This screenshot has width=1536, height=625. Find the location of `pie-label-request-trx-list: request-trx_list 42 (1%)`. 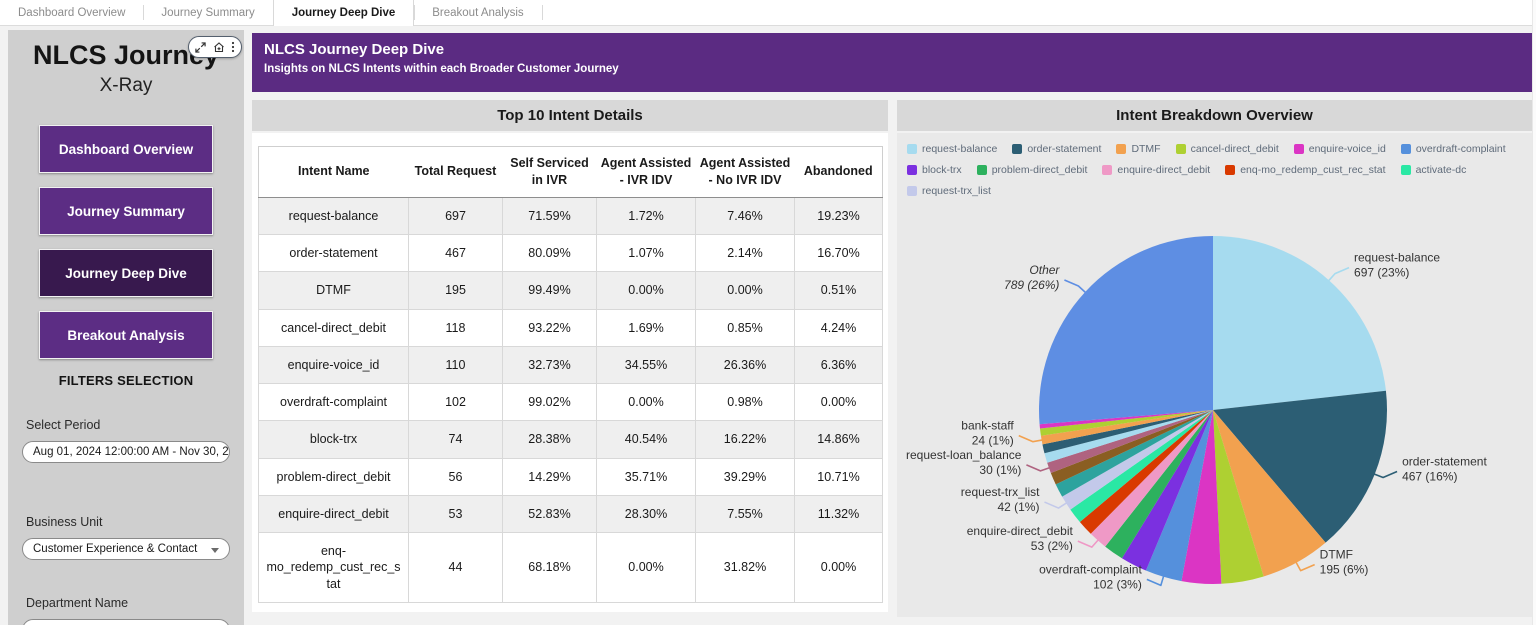

pie-label-request-trx-list: request-trx_list 42 (1%) is located at coordinates (1000, 499).